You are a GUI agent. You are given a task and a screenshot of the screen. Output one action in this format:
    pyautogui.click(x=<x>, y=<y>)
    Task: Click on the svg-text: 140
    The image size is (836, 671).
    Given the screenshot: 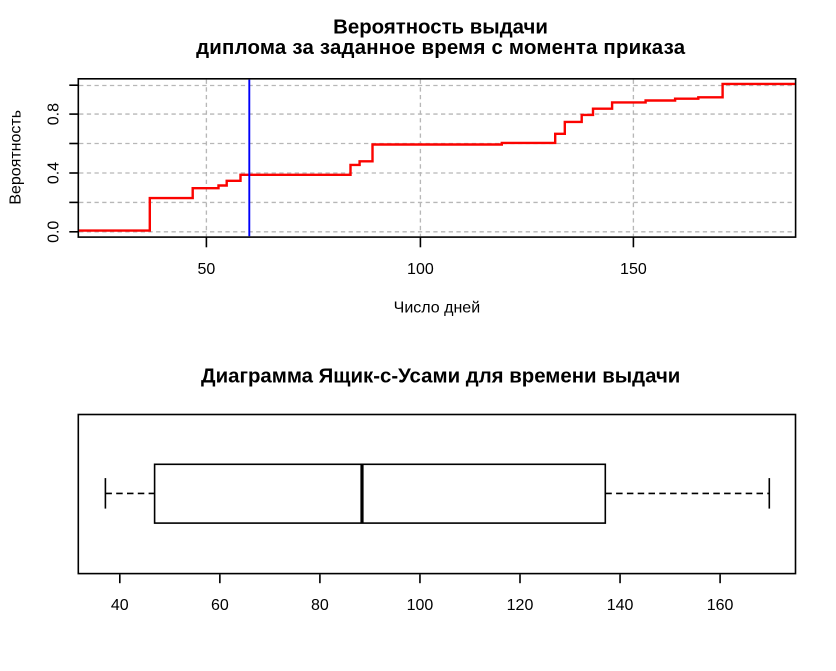 What is the action you would take?
    pyautogui.click(x=620, y=605)
    